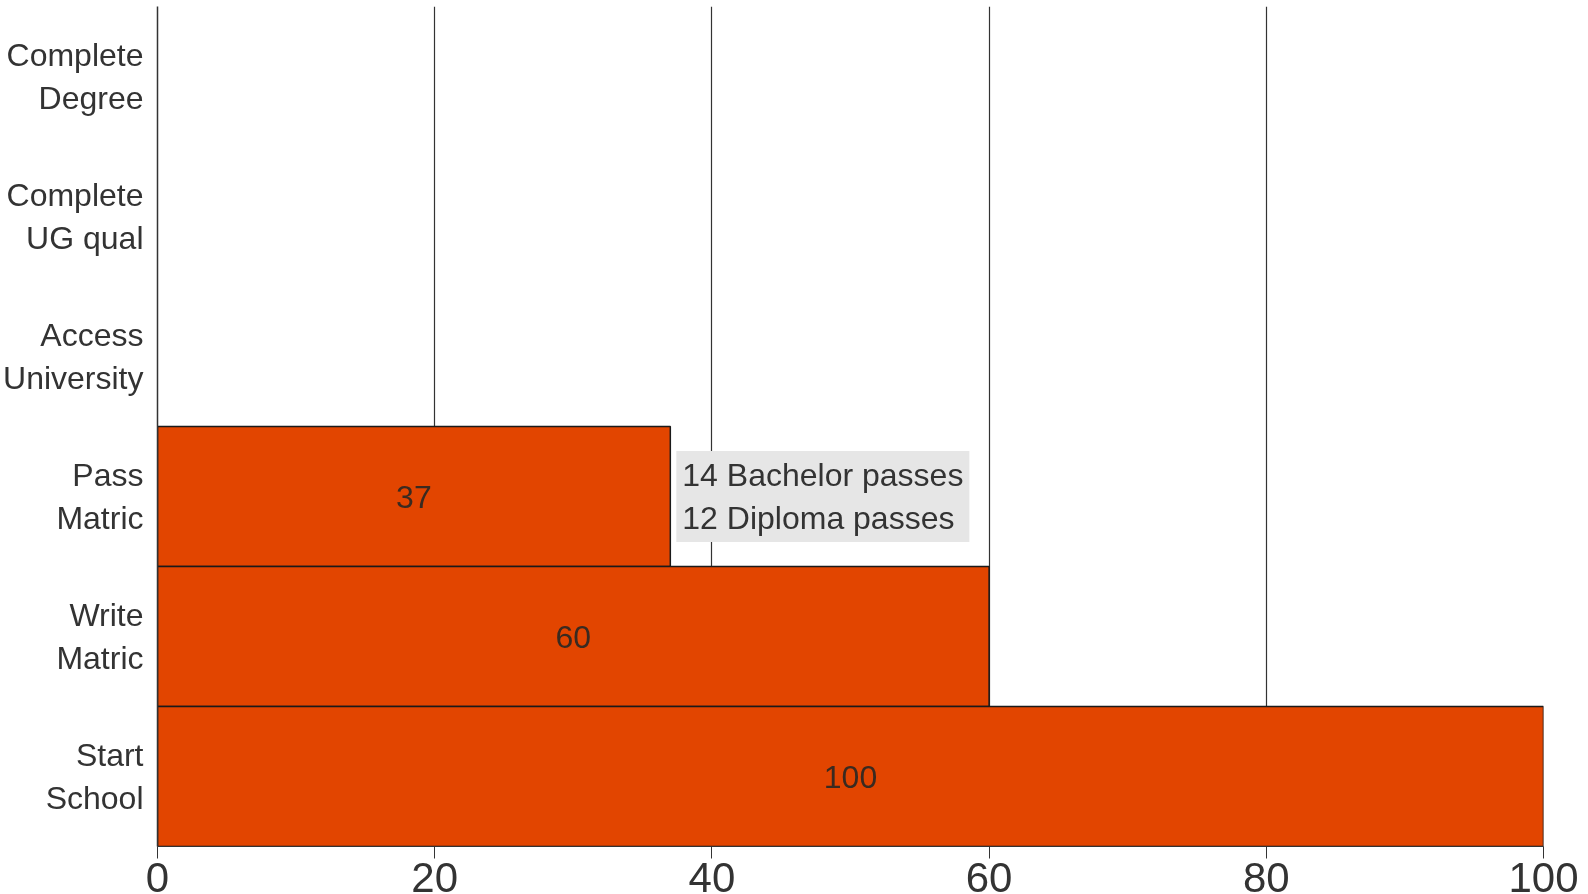  I want to click on data-label: 60, so click(573, 636).